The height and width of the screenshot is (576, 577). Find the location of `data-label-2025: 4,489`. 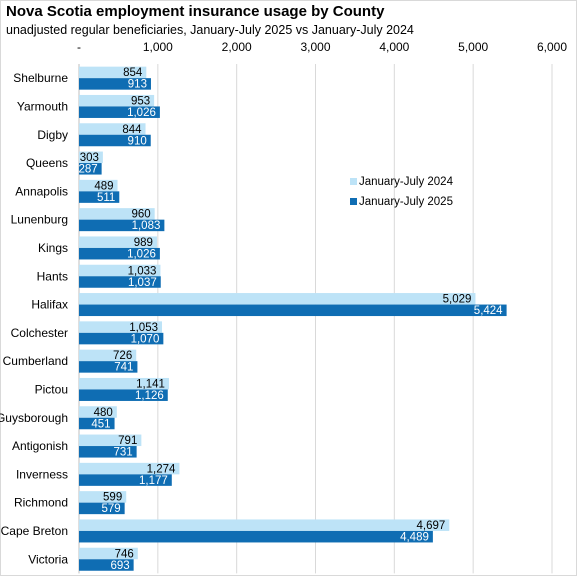

data-label-2025: 4,489 is located at coordinates (414, 537).